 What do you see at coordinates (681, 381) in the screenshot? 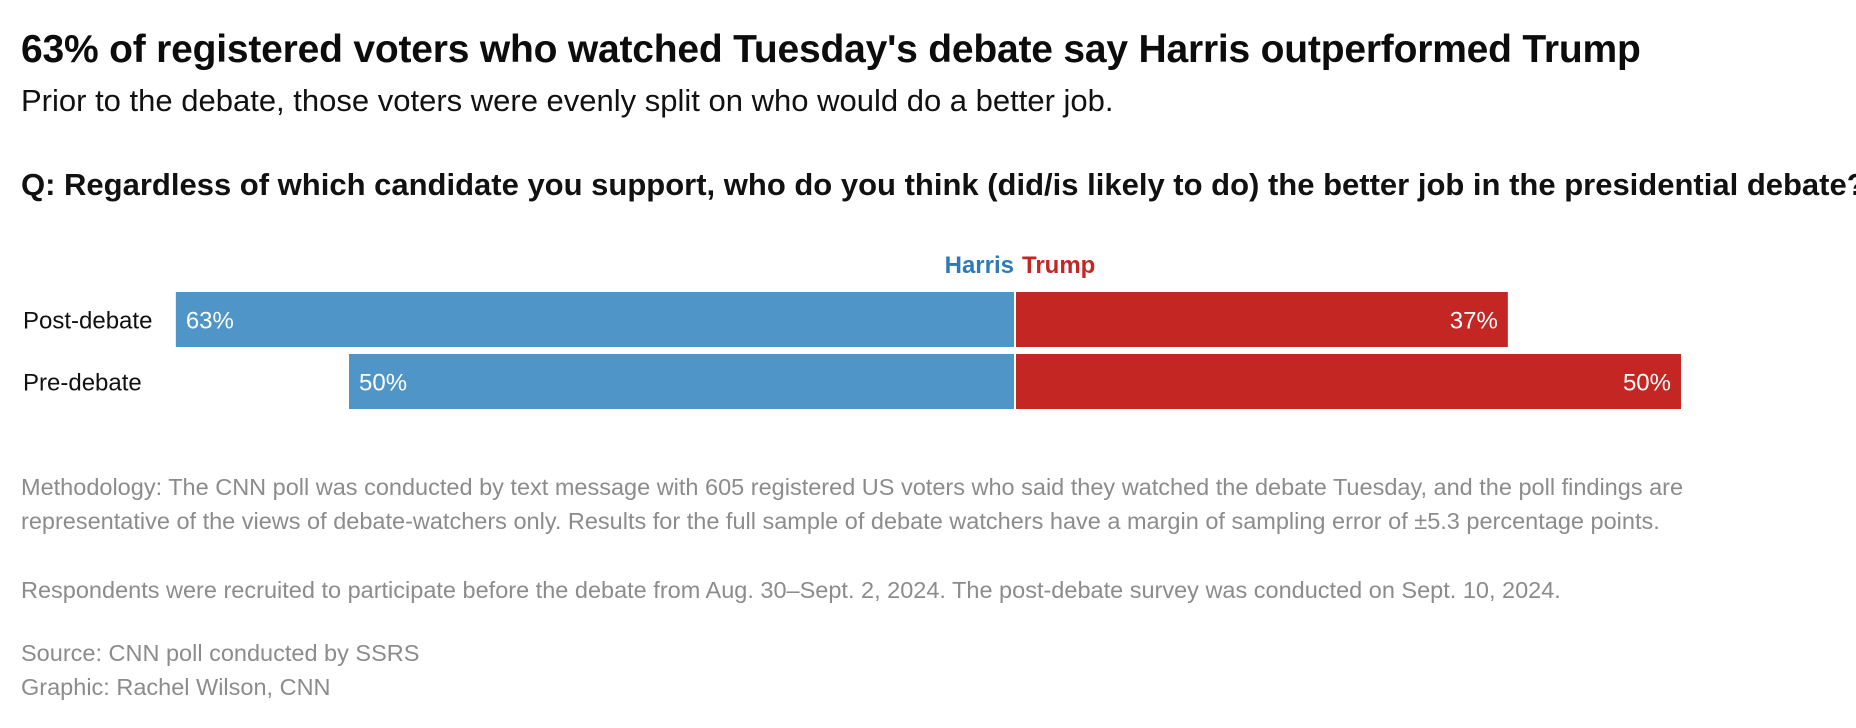
I see `bar-harris-pre-debate` at bounding box center [681, 381].